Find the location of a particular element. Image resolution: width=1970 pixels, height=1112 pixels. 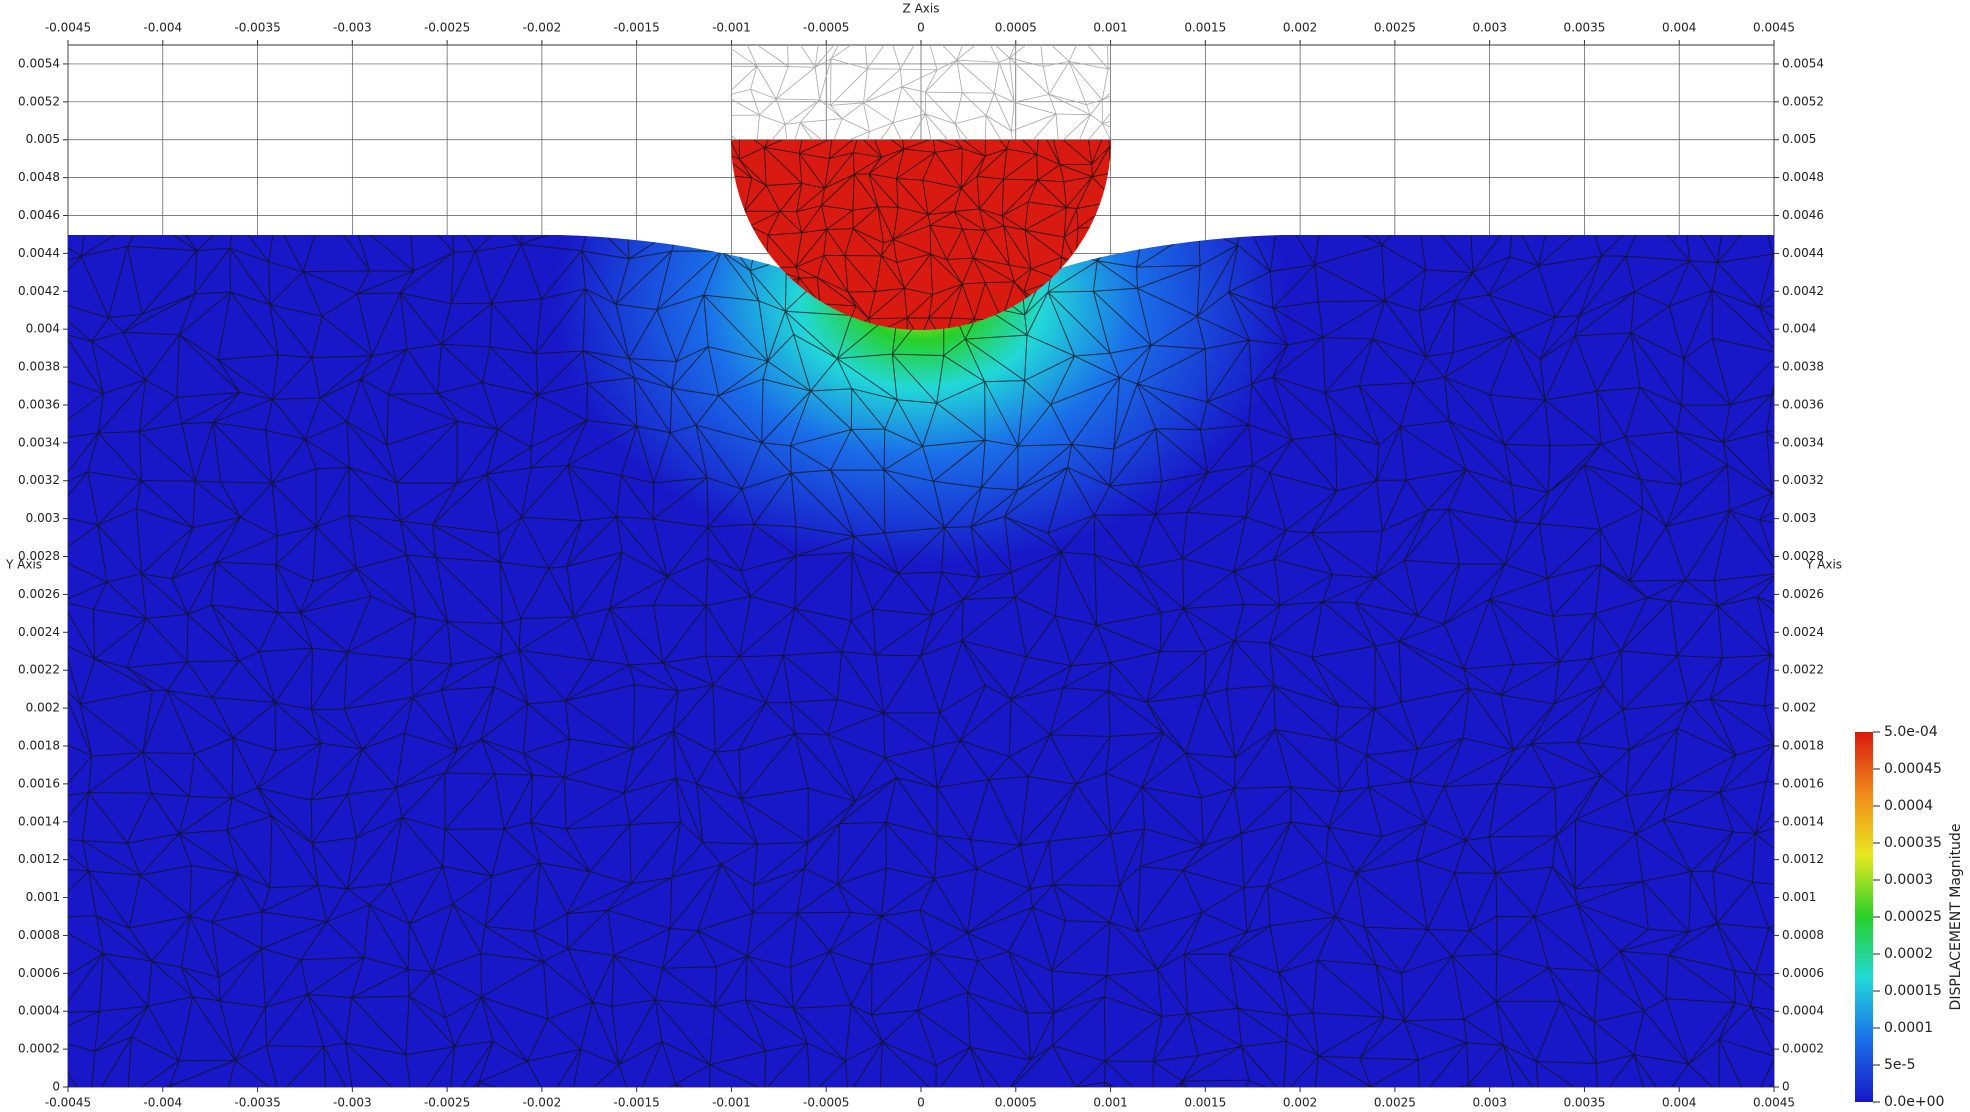

y-tick-label-right: 0.0036 is located at coordinates (1803, 404).